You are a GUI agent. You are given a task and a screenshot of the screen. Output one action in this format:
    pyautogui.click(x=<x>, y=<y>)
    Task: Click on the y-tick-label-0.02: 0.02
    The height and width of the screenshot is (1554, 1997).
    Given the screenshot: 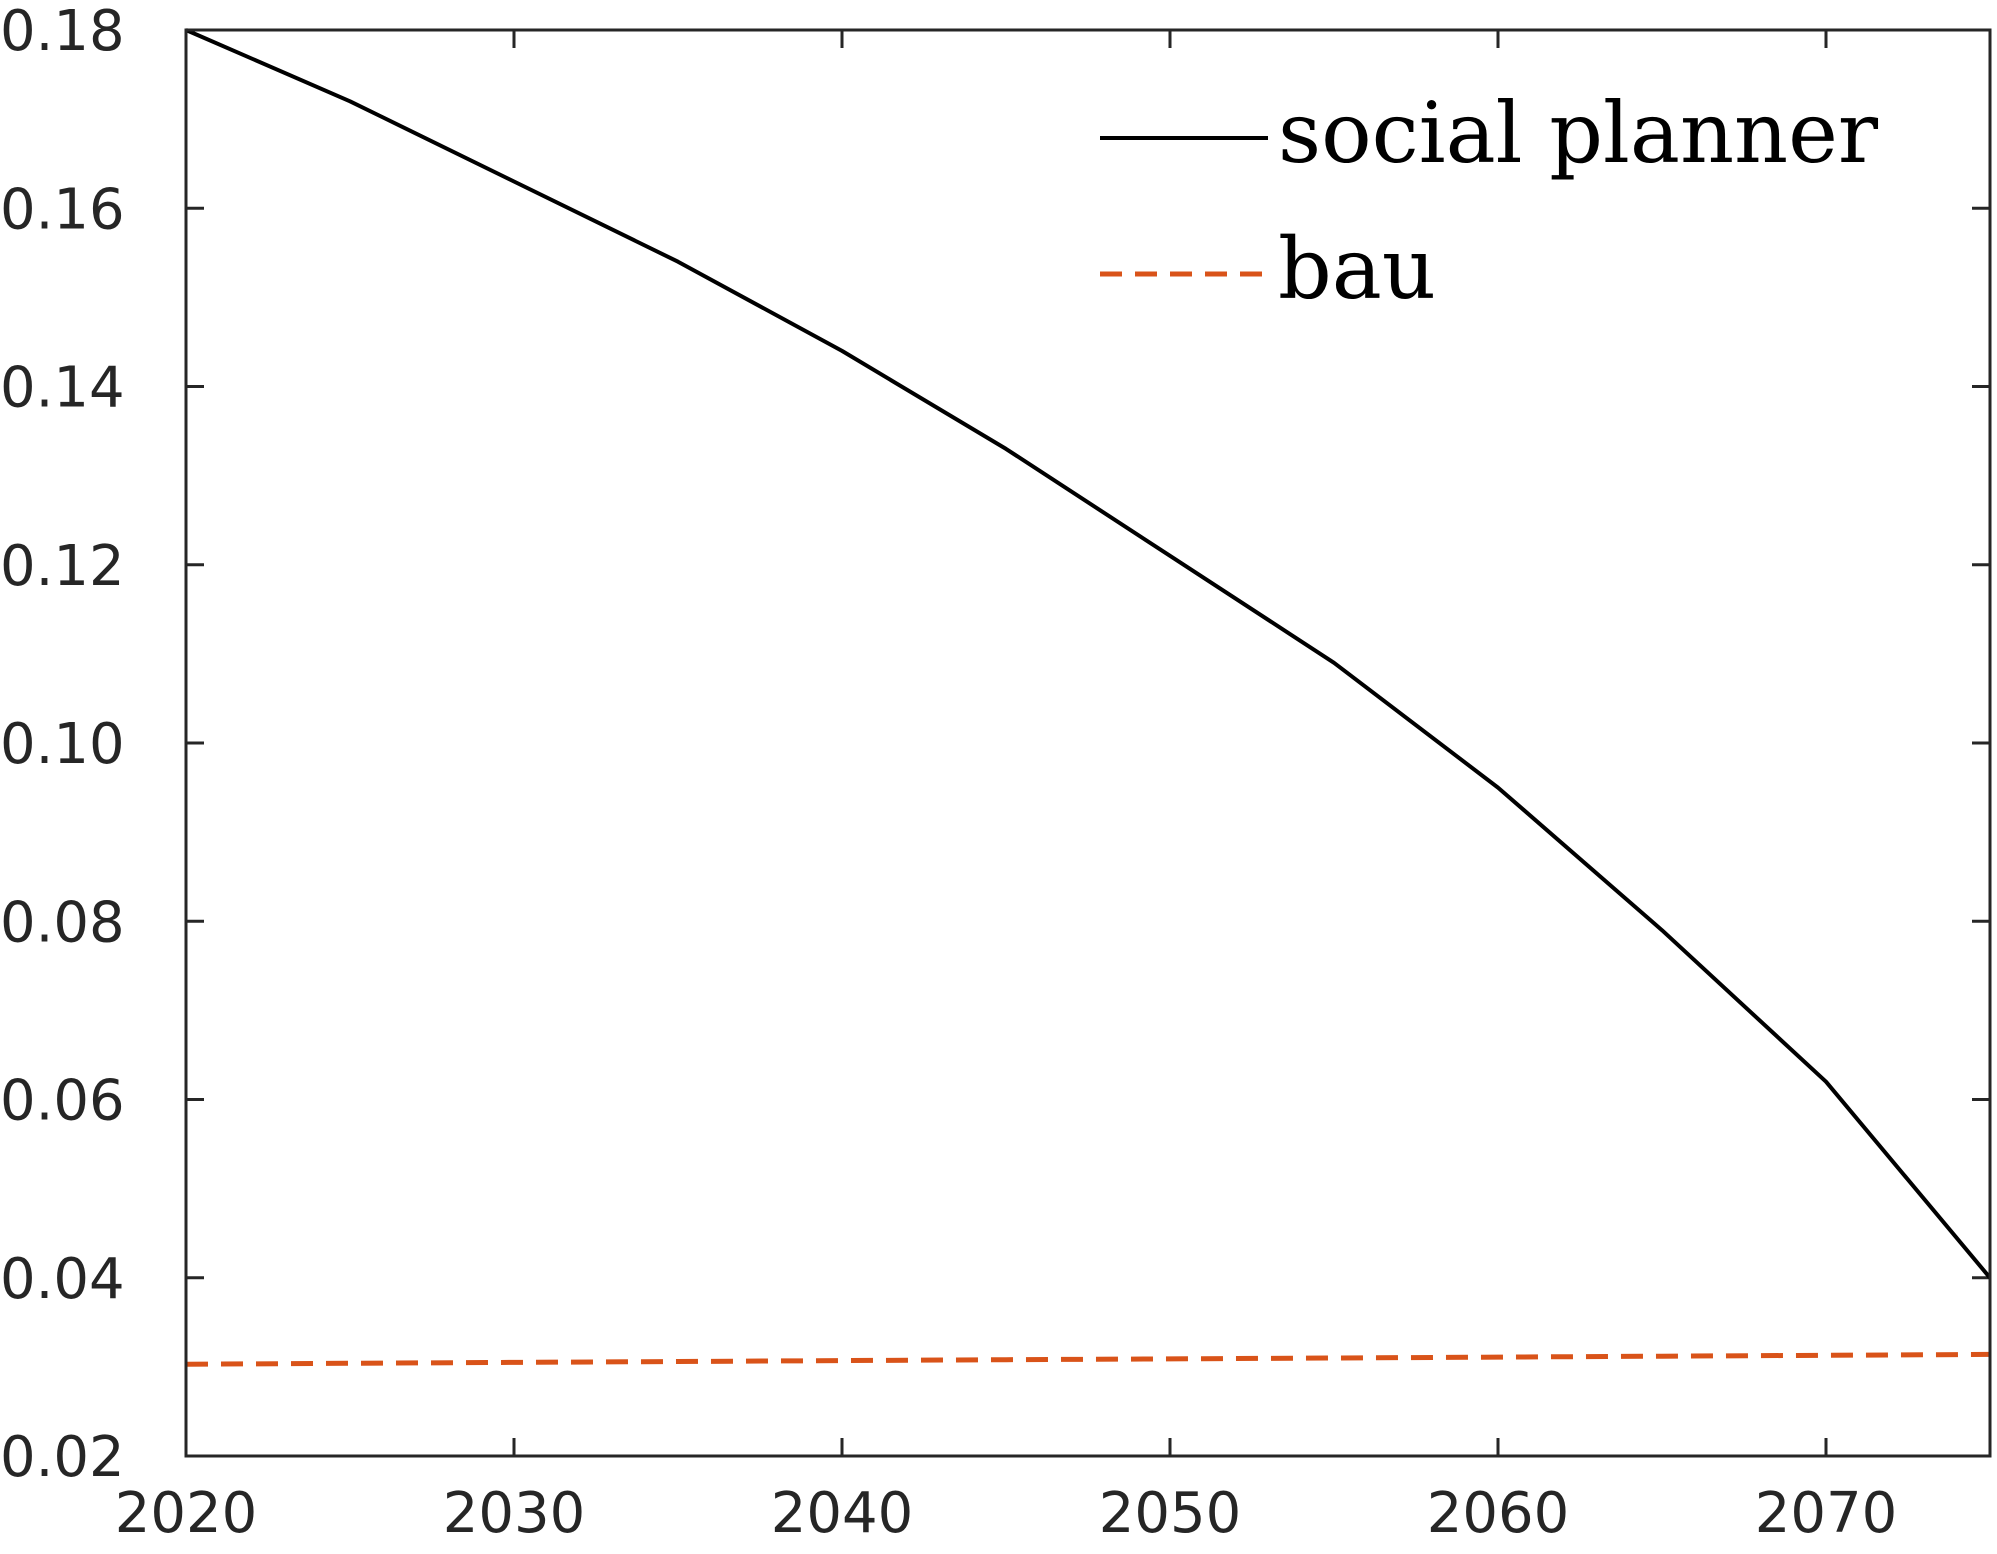 What is the action you would take?
    pyautogui.click(x=62, y=1457)
    